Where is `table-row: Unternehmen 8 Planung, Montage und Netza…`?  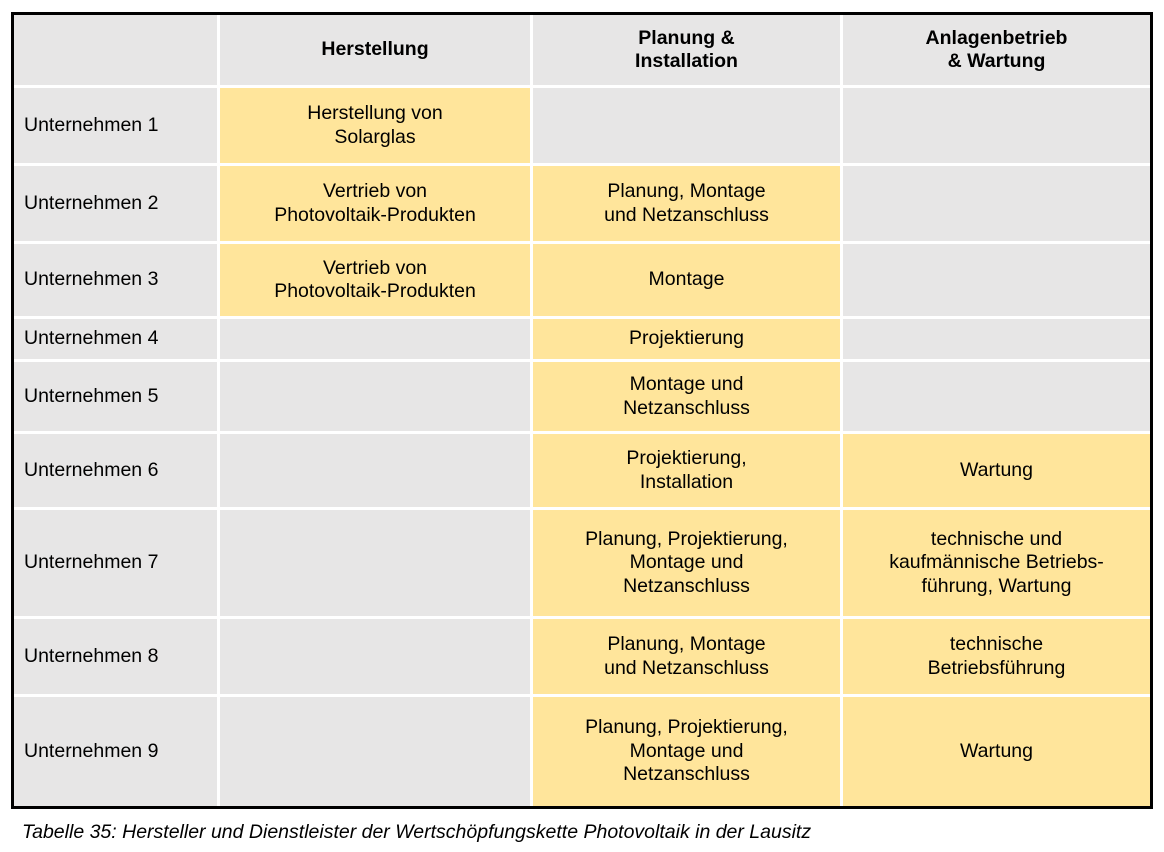 table-row: Unternehmen 8 Planung, Montage und Netza… is located at coordinates (582, 656).